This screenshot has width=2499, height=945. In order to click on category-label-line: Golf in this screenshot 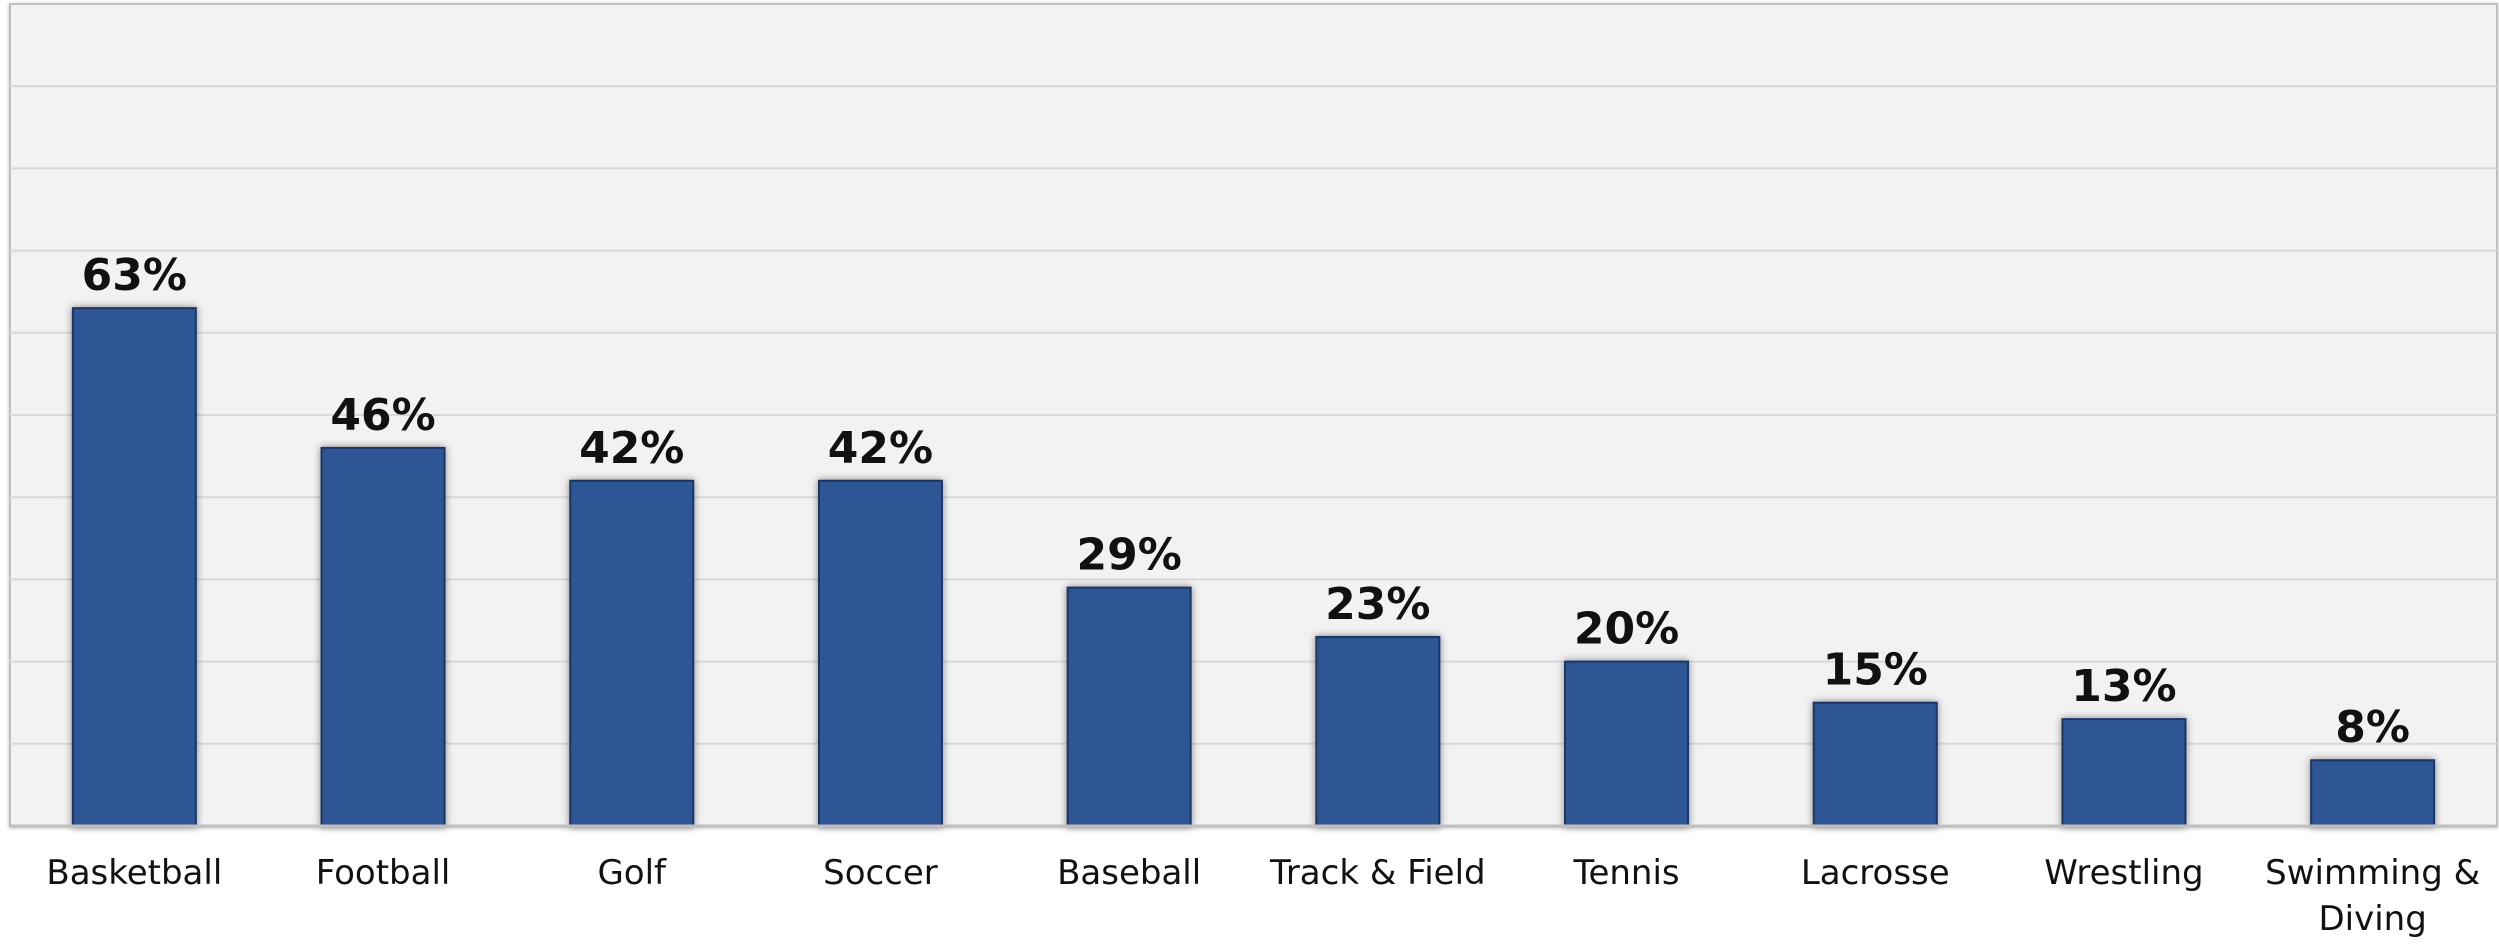, I will do `click(632, 873)`.